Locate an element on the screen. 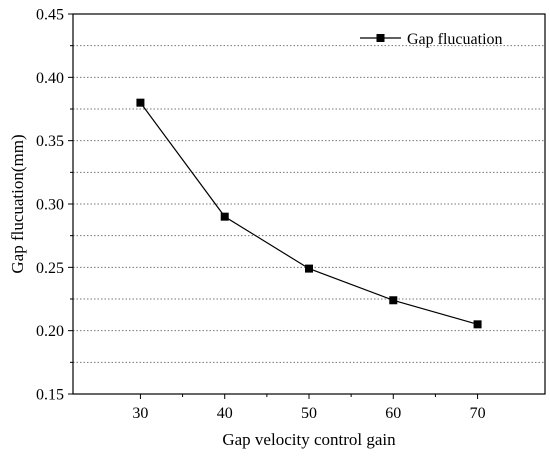 This screenshot has height=460, width=550. x-tick-label: 70 is located at coordinates (478, 413).